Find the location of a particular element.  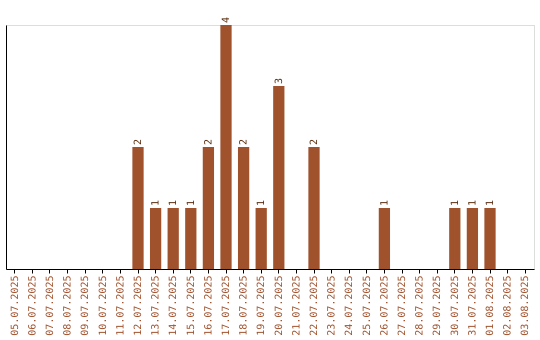

x-tick-label: 28.07.2025 is located at coordinates (420, 306).